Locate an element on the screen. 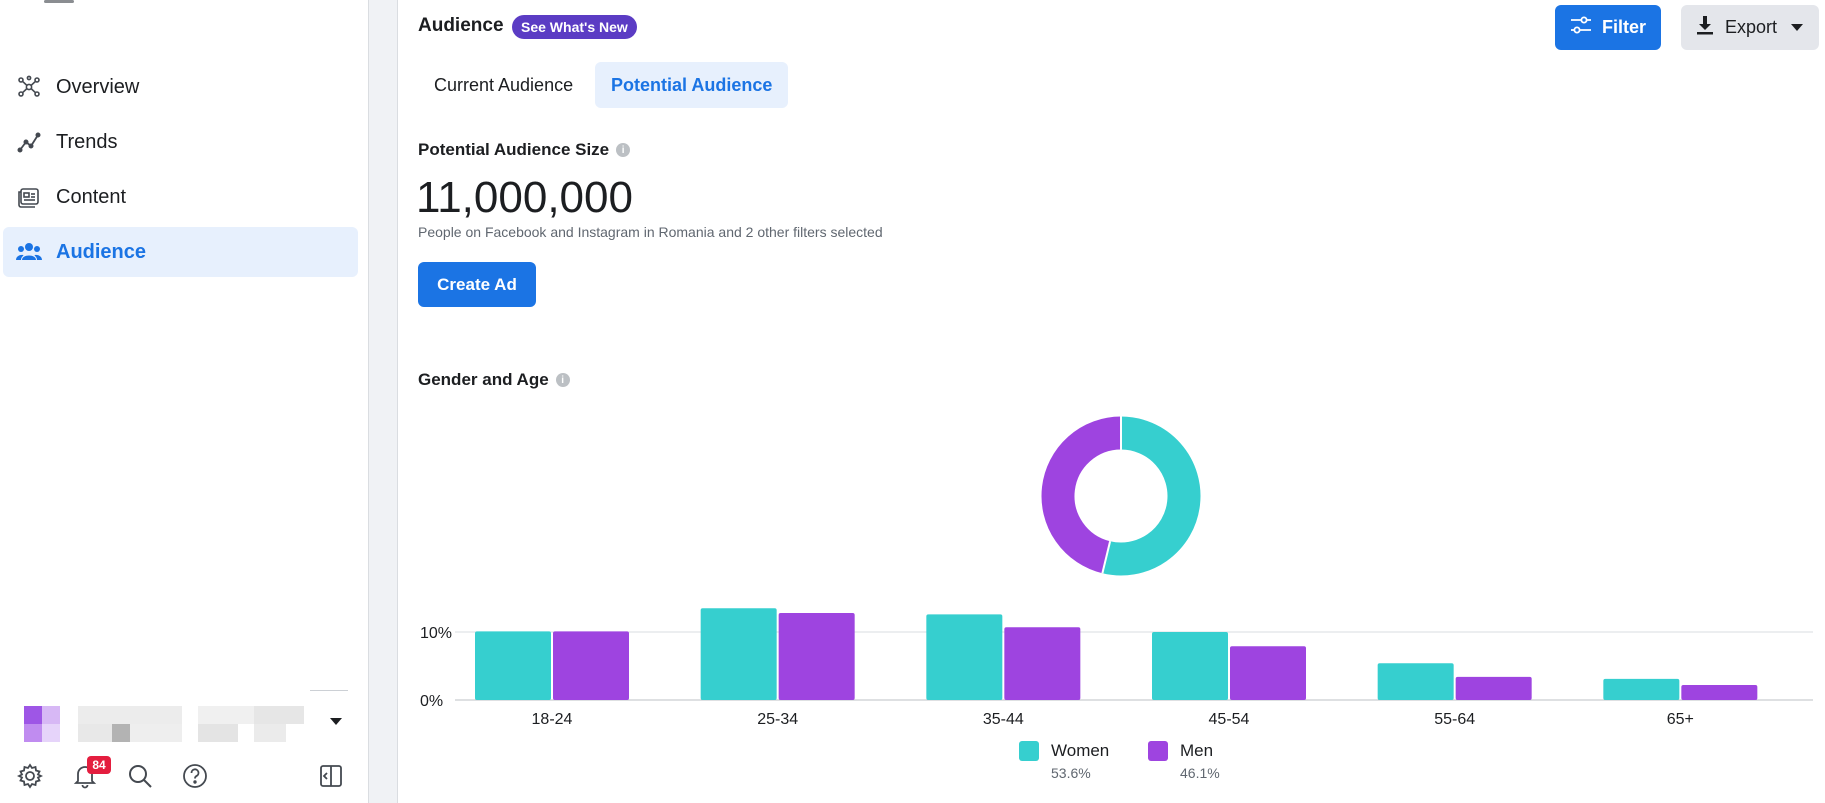 The width and height of the screenshot is (1825, 803). sidebar-item-overview: Overview is located at coordinates (180, 87).